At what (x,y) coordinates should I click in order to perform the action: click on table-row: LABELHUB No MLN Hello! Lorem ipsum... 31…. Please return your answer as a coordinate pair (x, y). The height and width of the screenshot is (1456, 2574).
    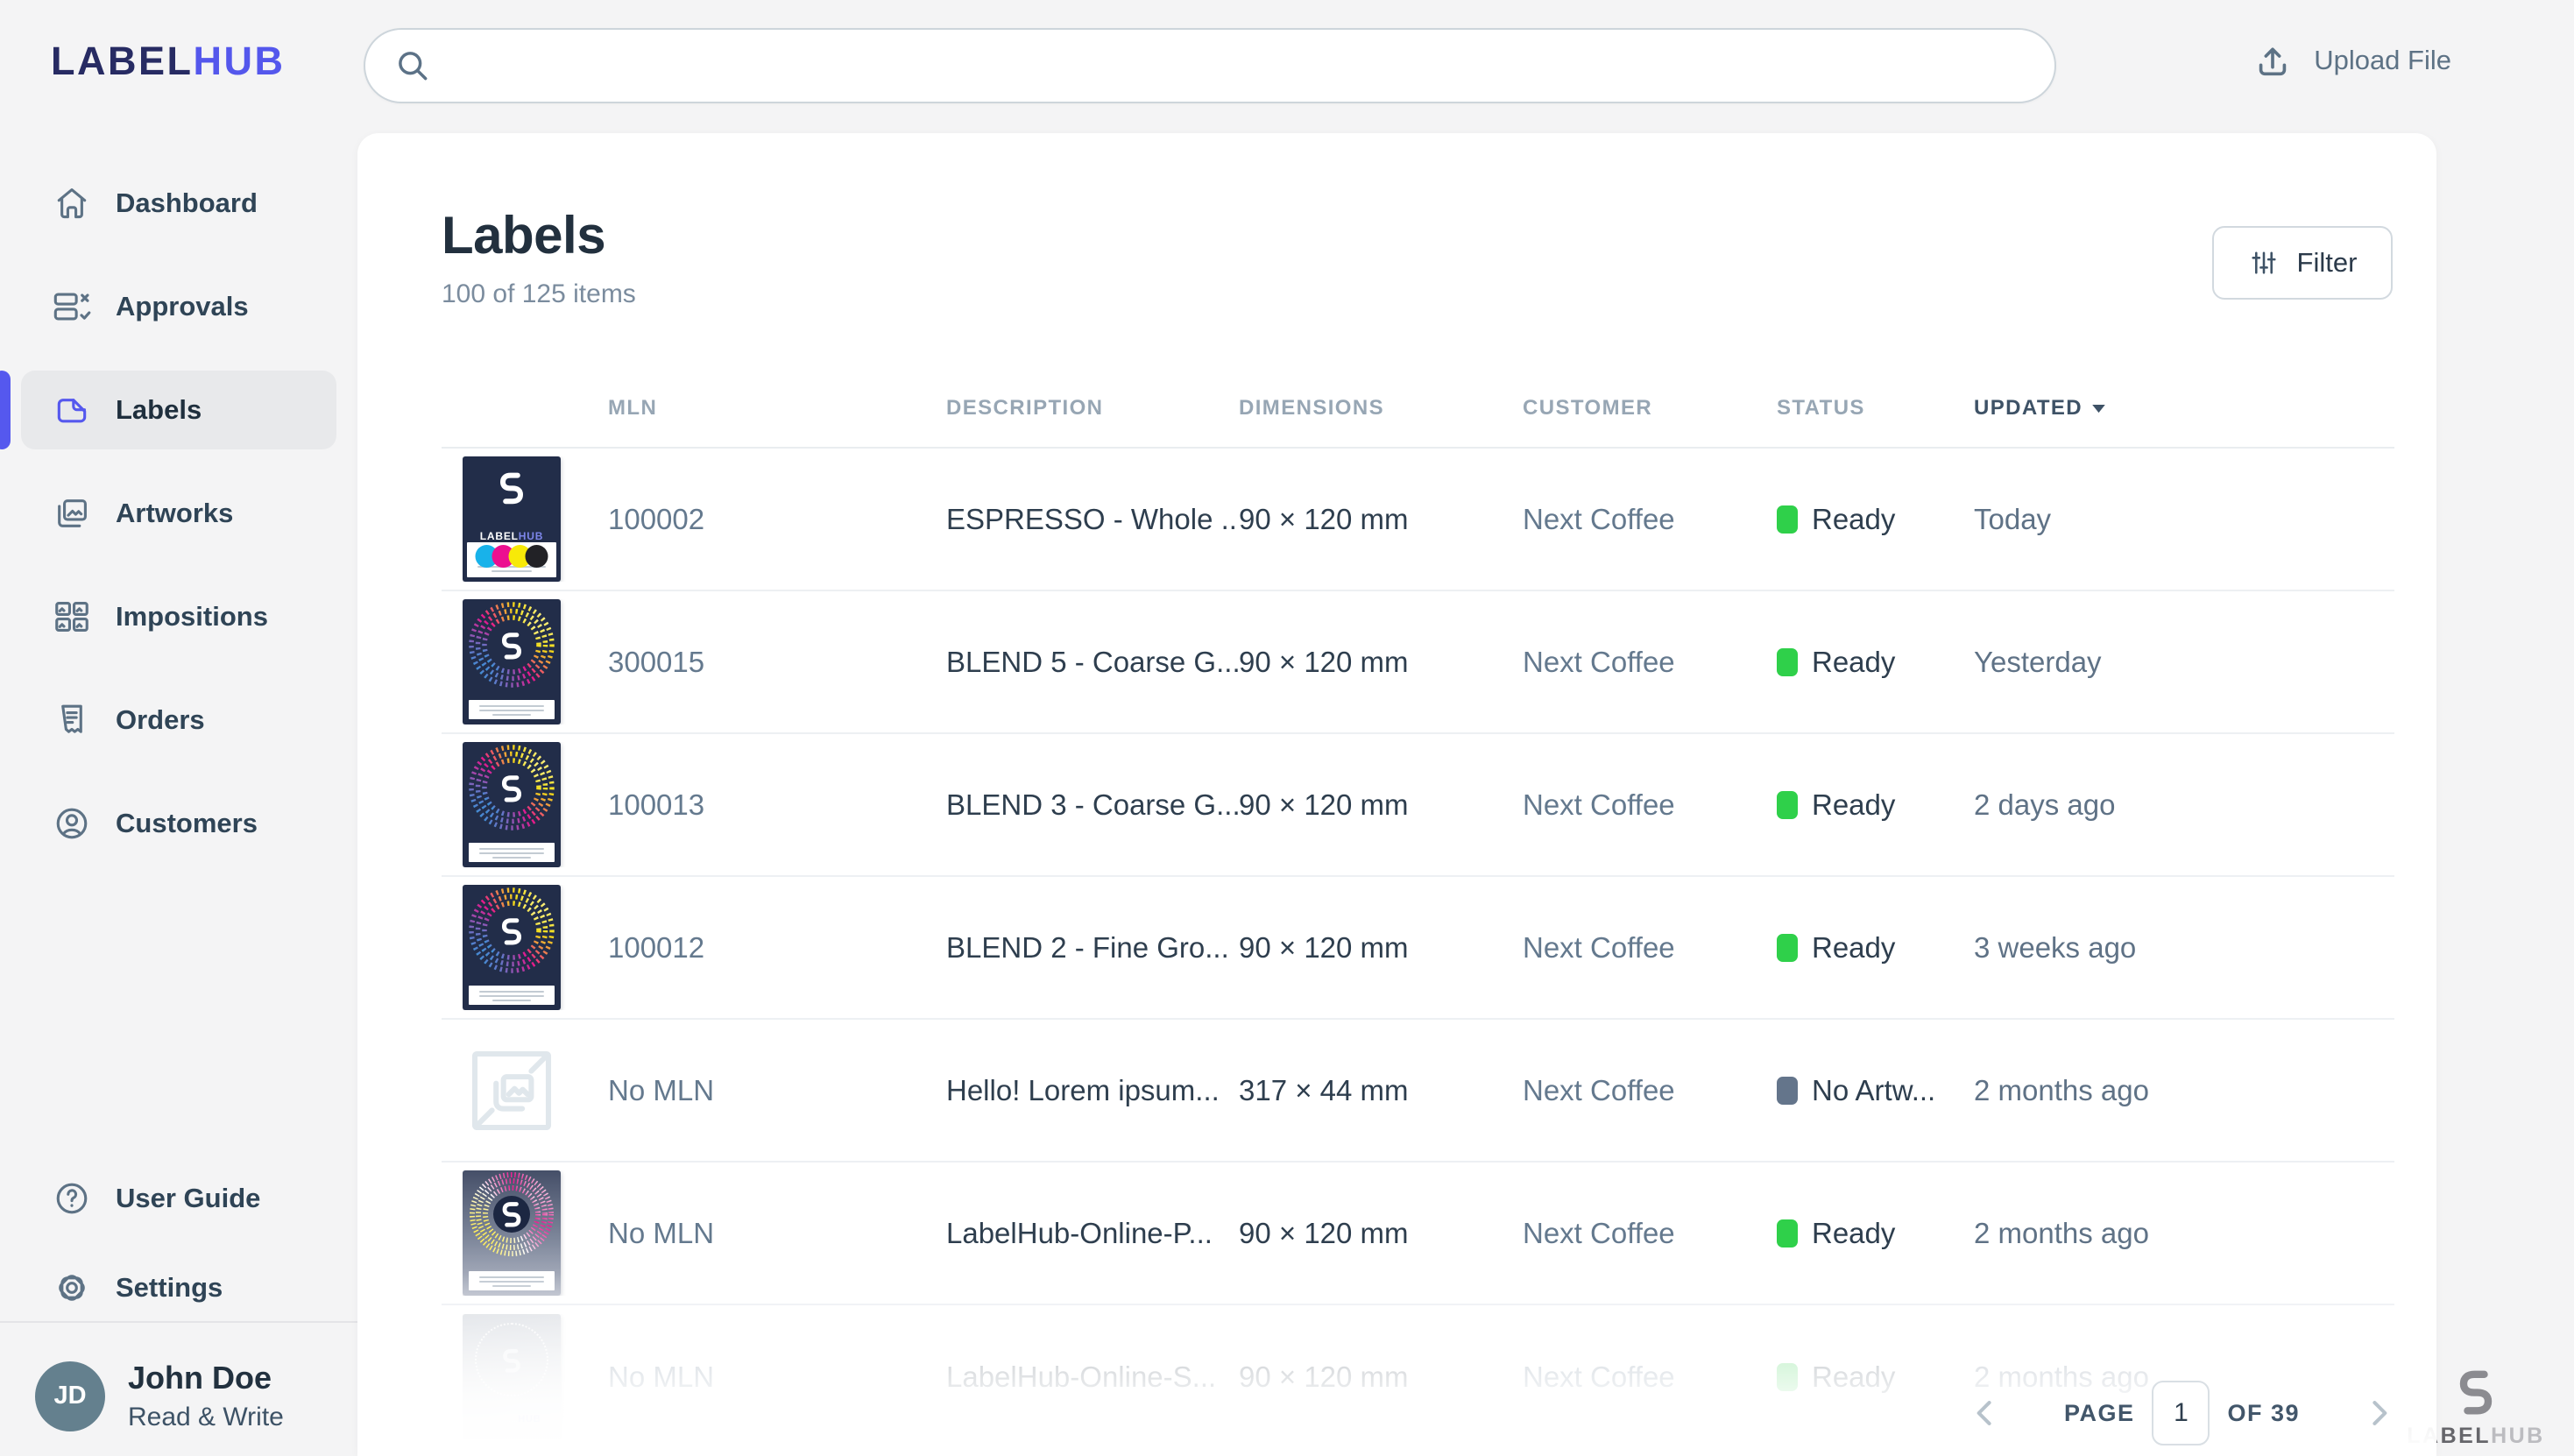
    Looking at the image, I should click on (1418, 1091).